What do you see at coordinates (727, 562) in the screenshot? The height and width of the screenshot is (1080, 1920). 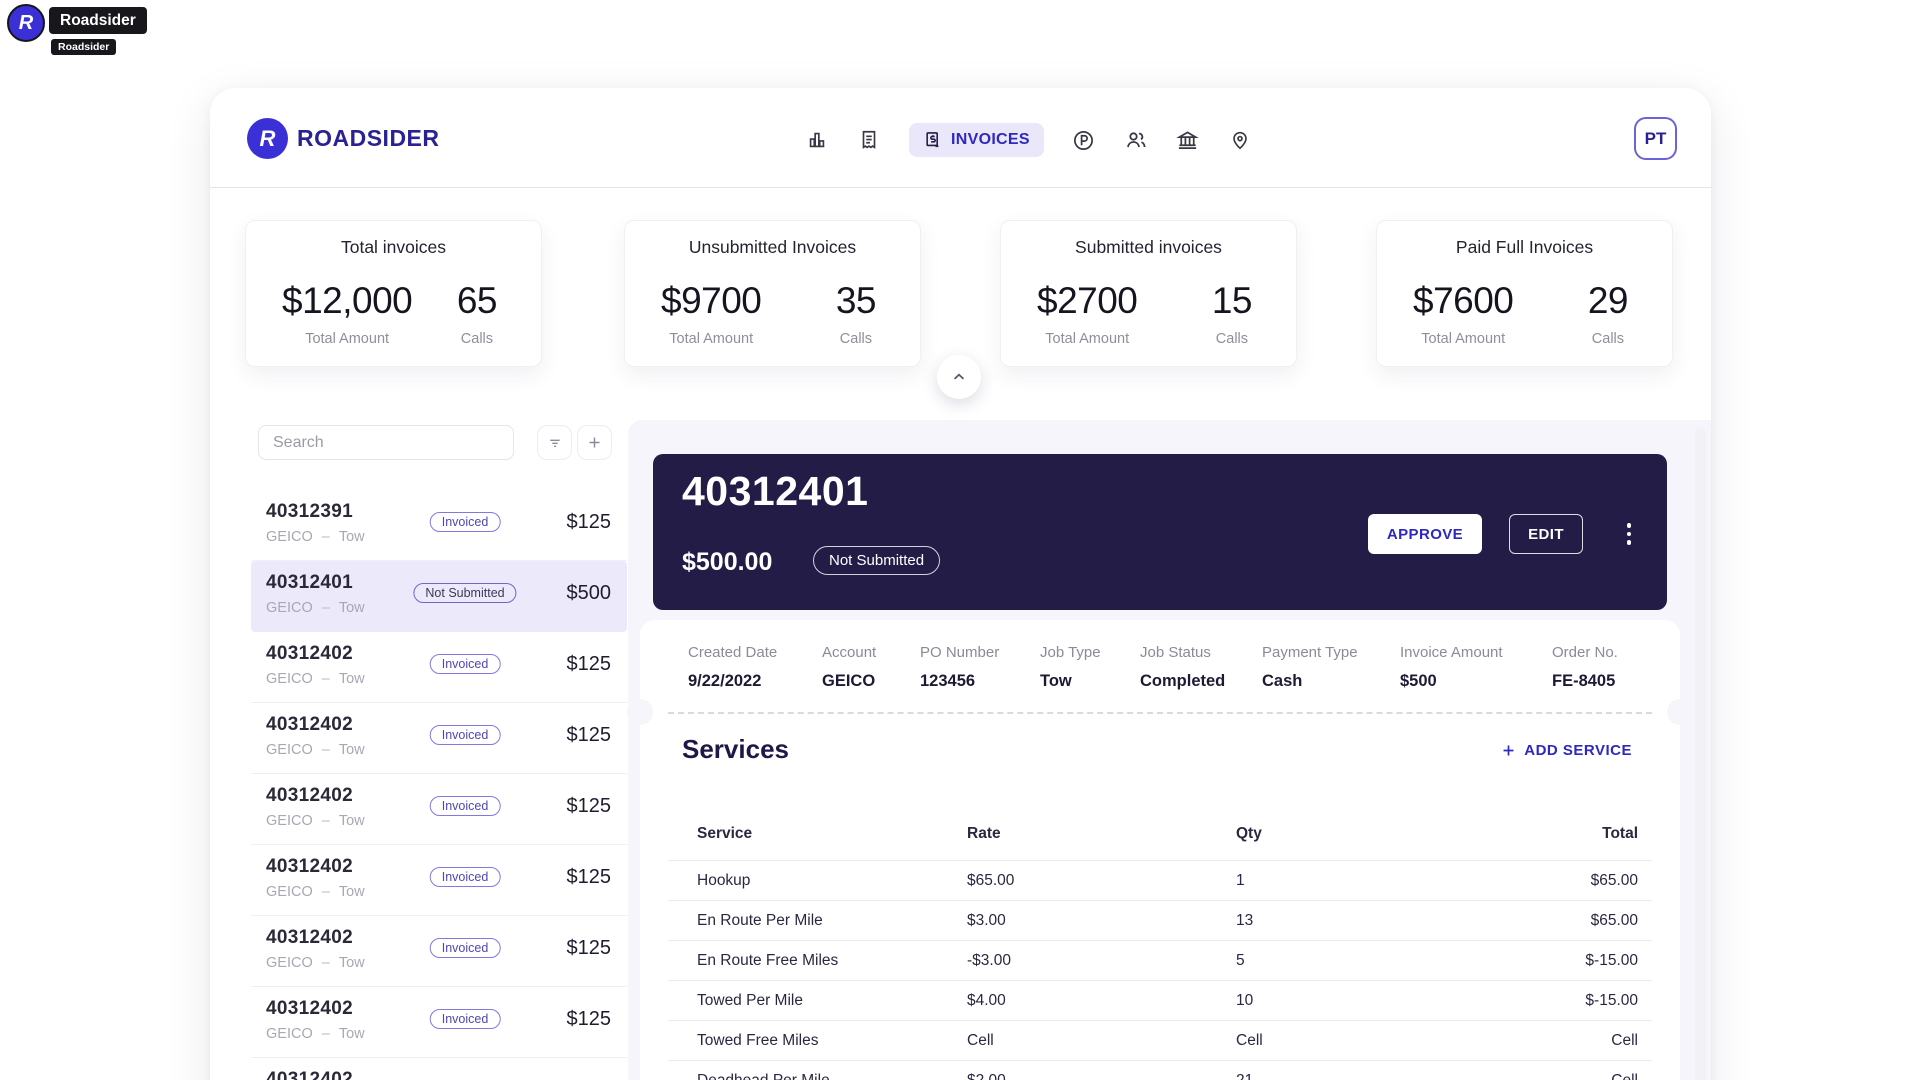 I see `detail-invoice-amount: $500.00` at bounding box center [727, 562].